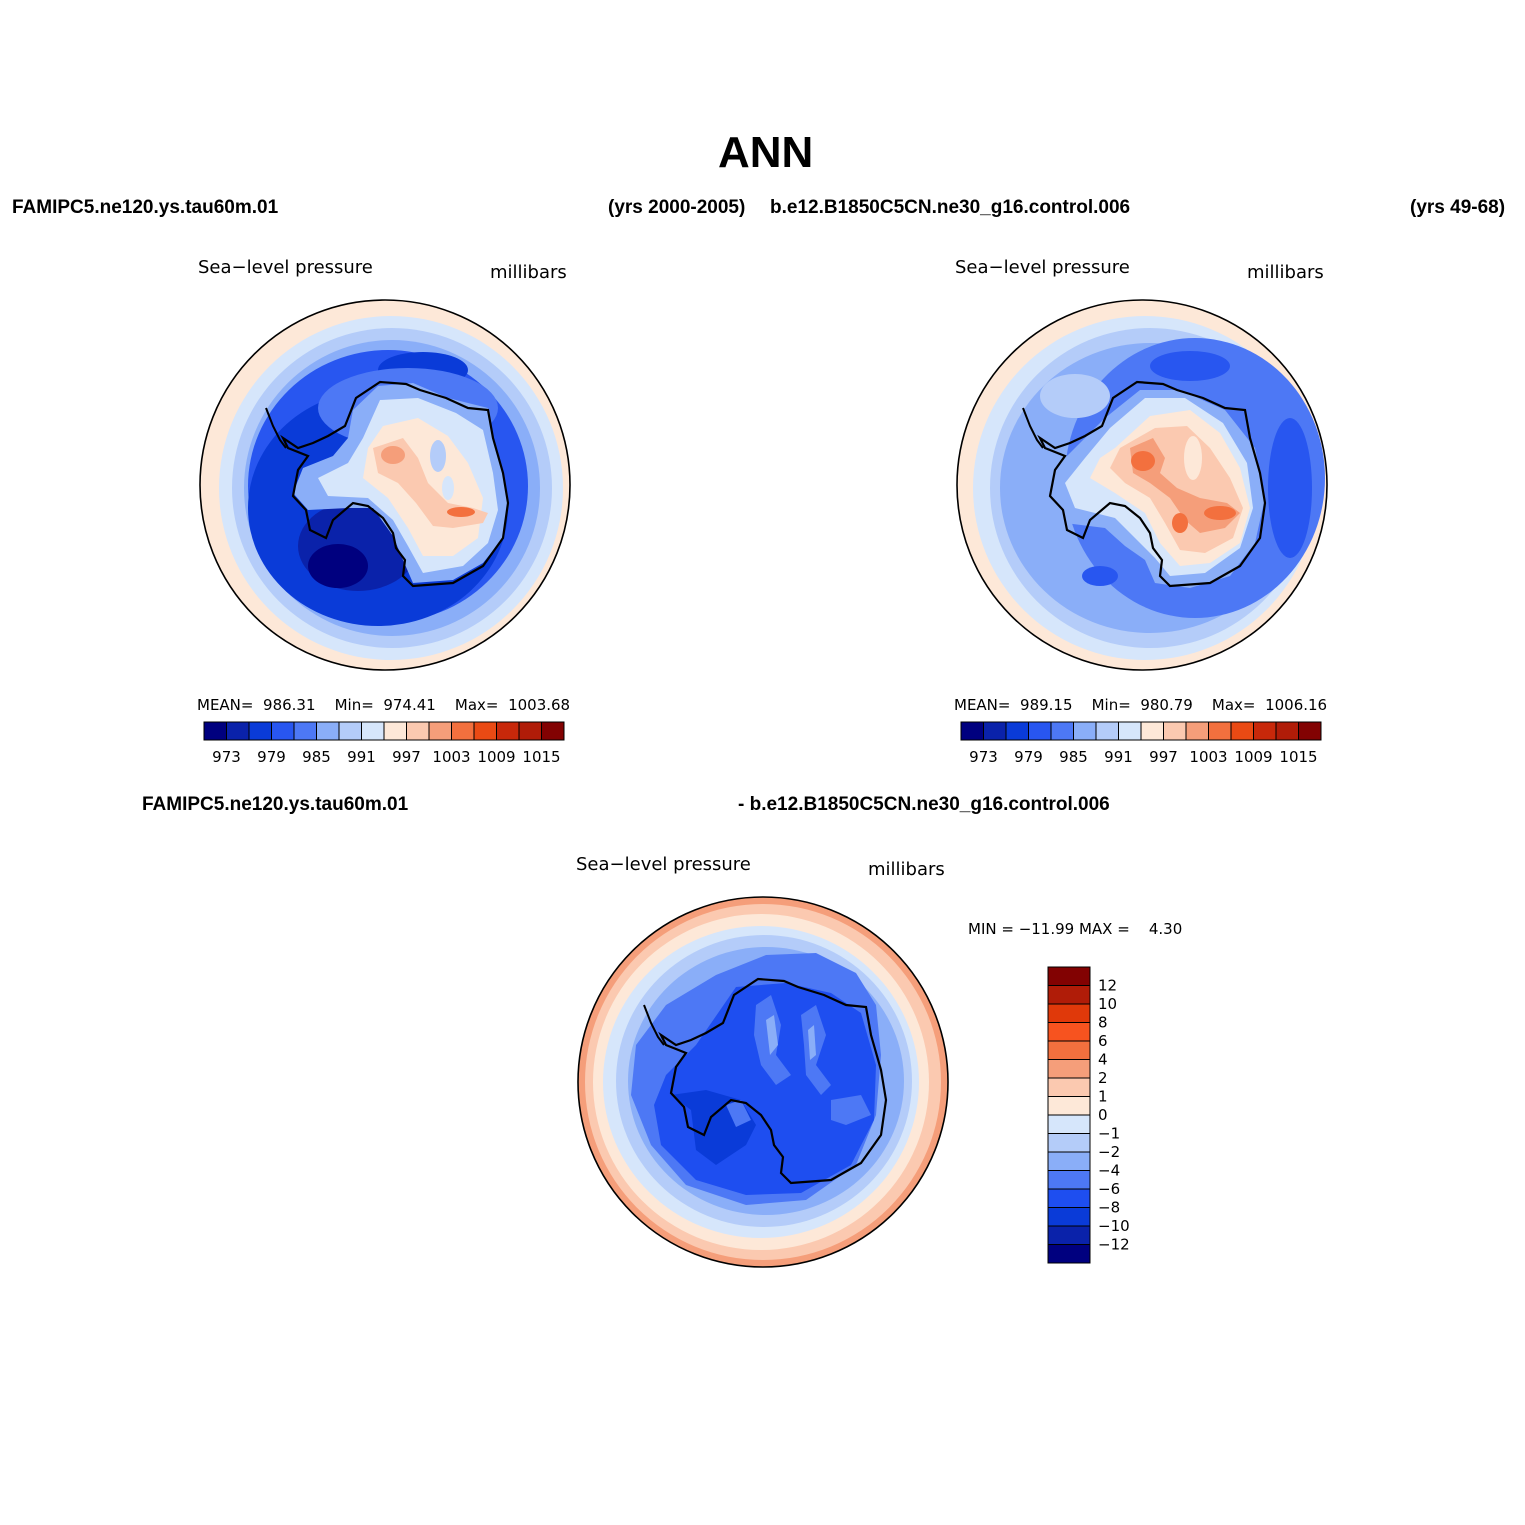 The height and width of the screenshot is (1525, 1525). I want to click on colorbar-tick-label: 10, so click(1107, 1004).